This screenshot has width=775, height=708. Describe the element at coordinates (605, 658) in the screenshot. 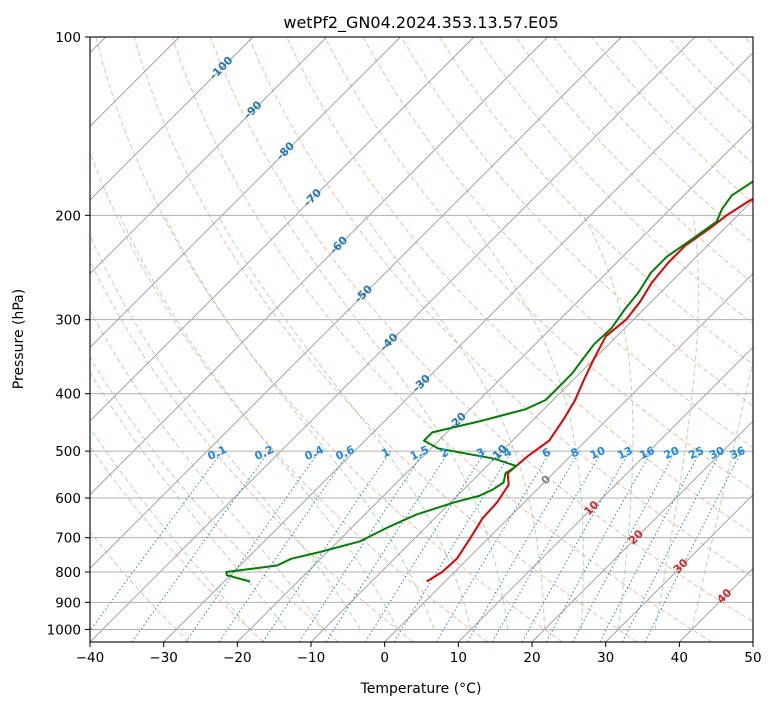

I see `x-tick-label: 30` at that location.